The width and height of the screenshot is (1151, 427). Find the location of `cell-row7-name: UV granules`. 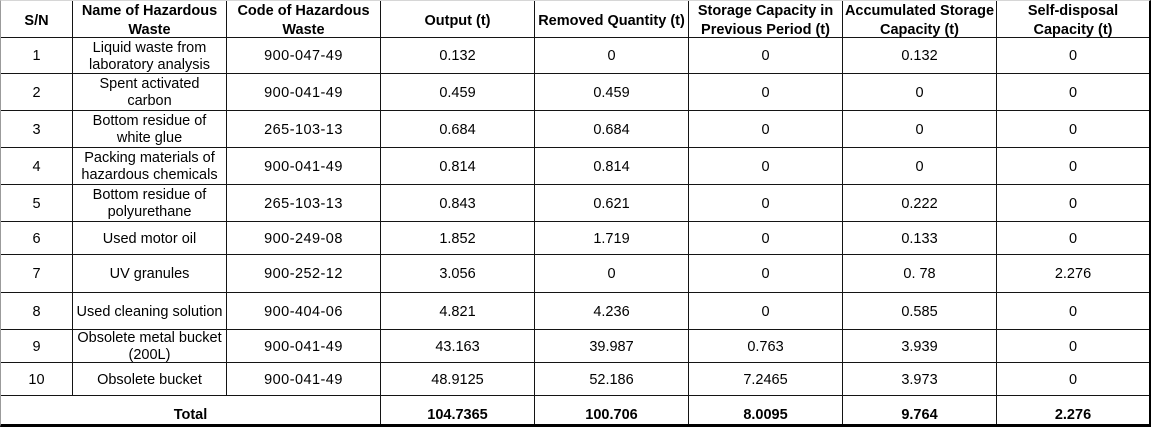

cell-row7-name: UV granules is located at coordinates (150, 274).